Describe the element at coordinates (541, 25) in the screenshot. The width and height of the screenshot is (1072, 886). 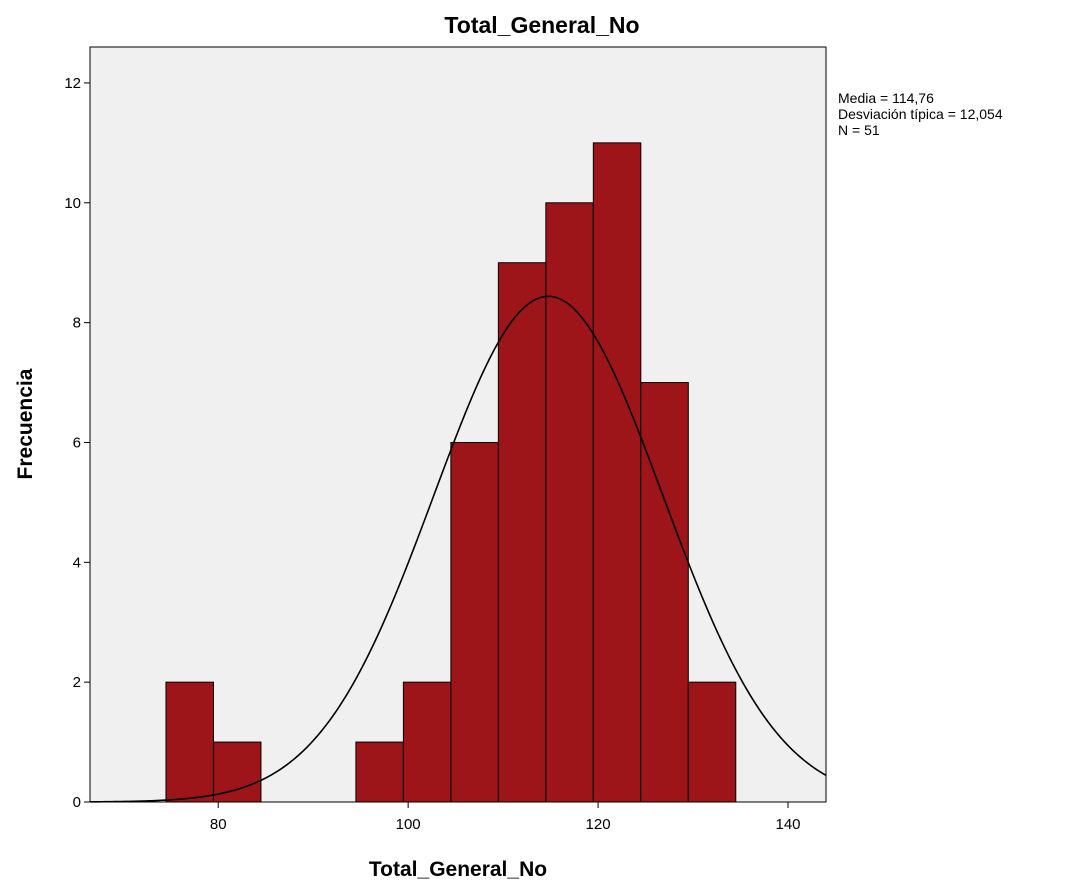
I see `chart-title: Total_General_No` at that location.